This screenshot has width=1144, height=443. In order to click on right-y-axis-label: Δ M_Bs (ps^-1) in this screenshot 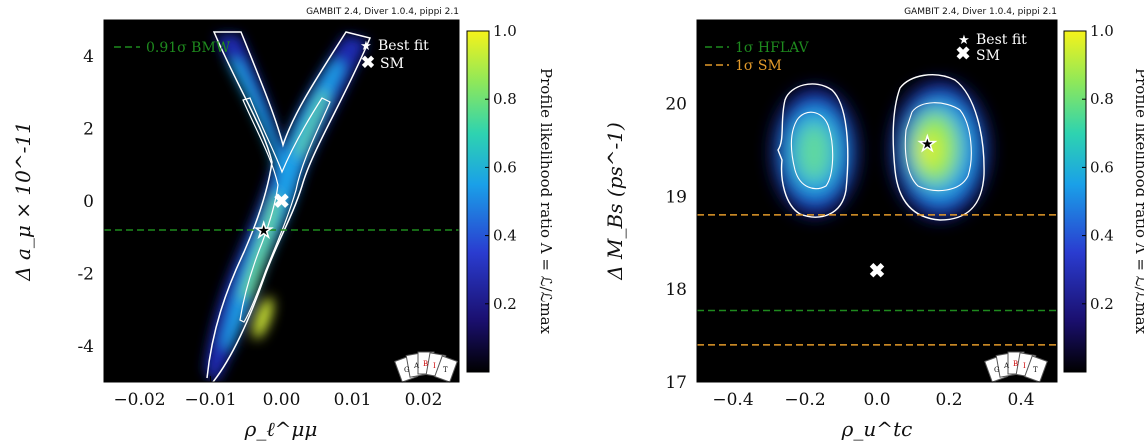, I will do `click(615, 201)`.